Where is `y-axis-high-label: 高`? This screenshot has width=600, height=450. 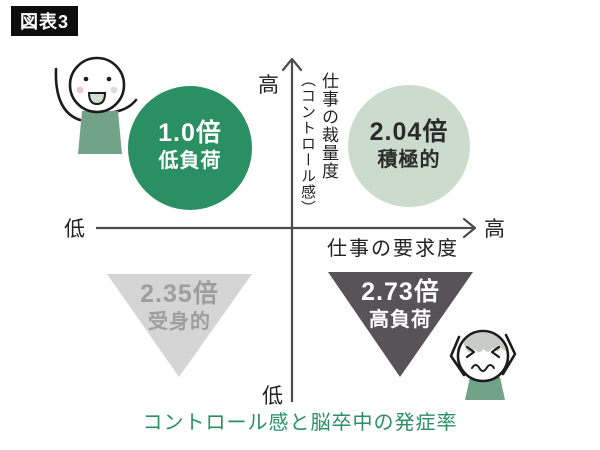
y-axis-high-label: 高 is located at coordinates (268, 85).